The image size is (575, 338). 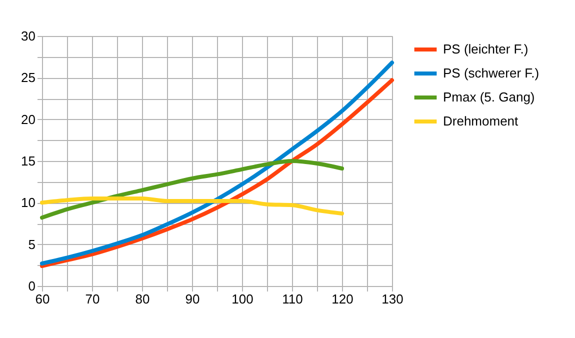 What do you see at coordinates (142, 299) in the screenshot?
I see `x-tick-label: 80` at bounding box center [142, 299].